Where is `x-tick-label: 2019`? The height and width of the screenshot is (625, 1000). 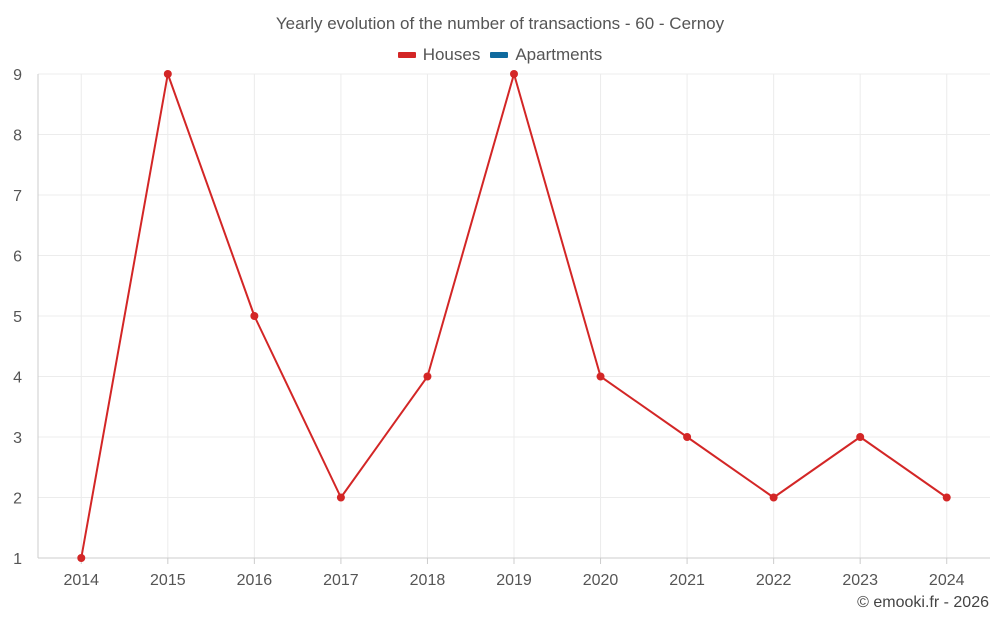
x-tick-label: 2019 is located at coordinates (514, 580).